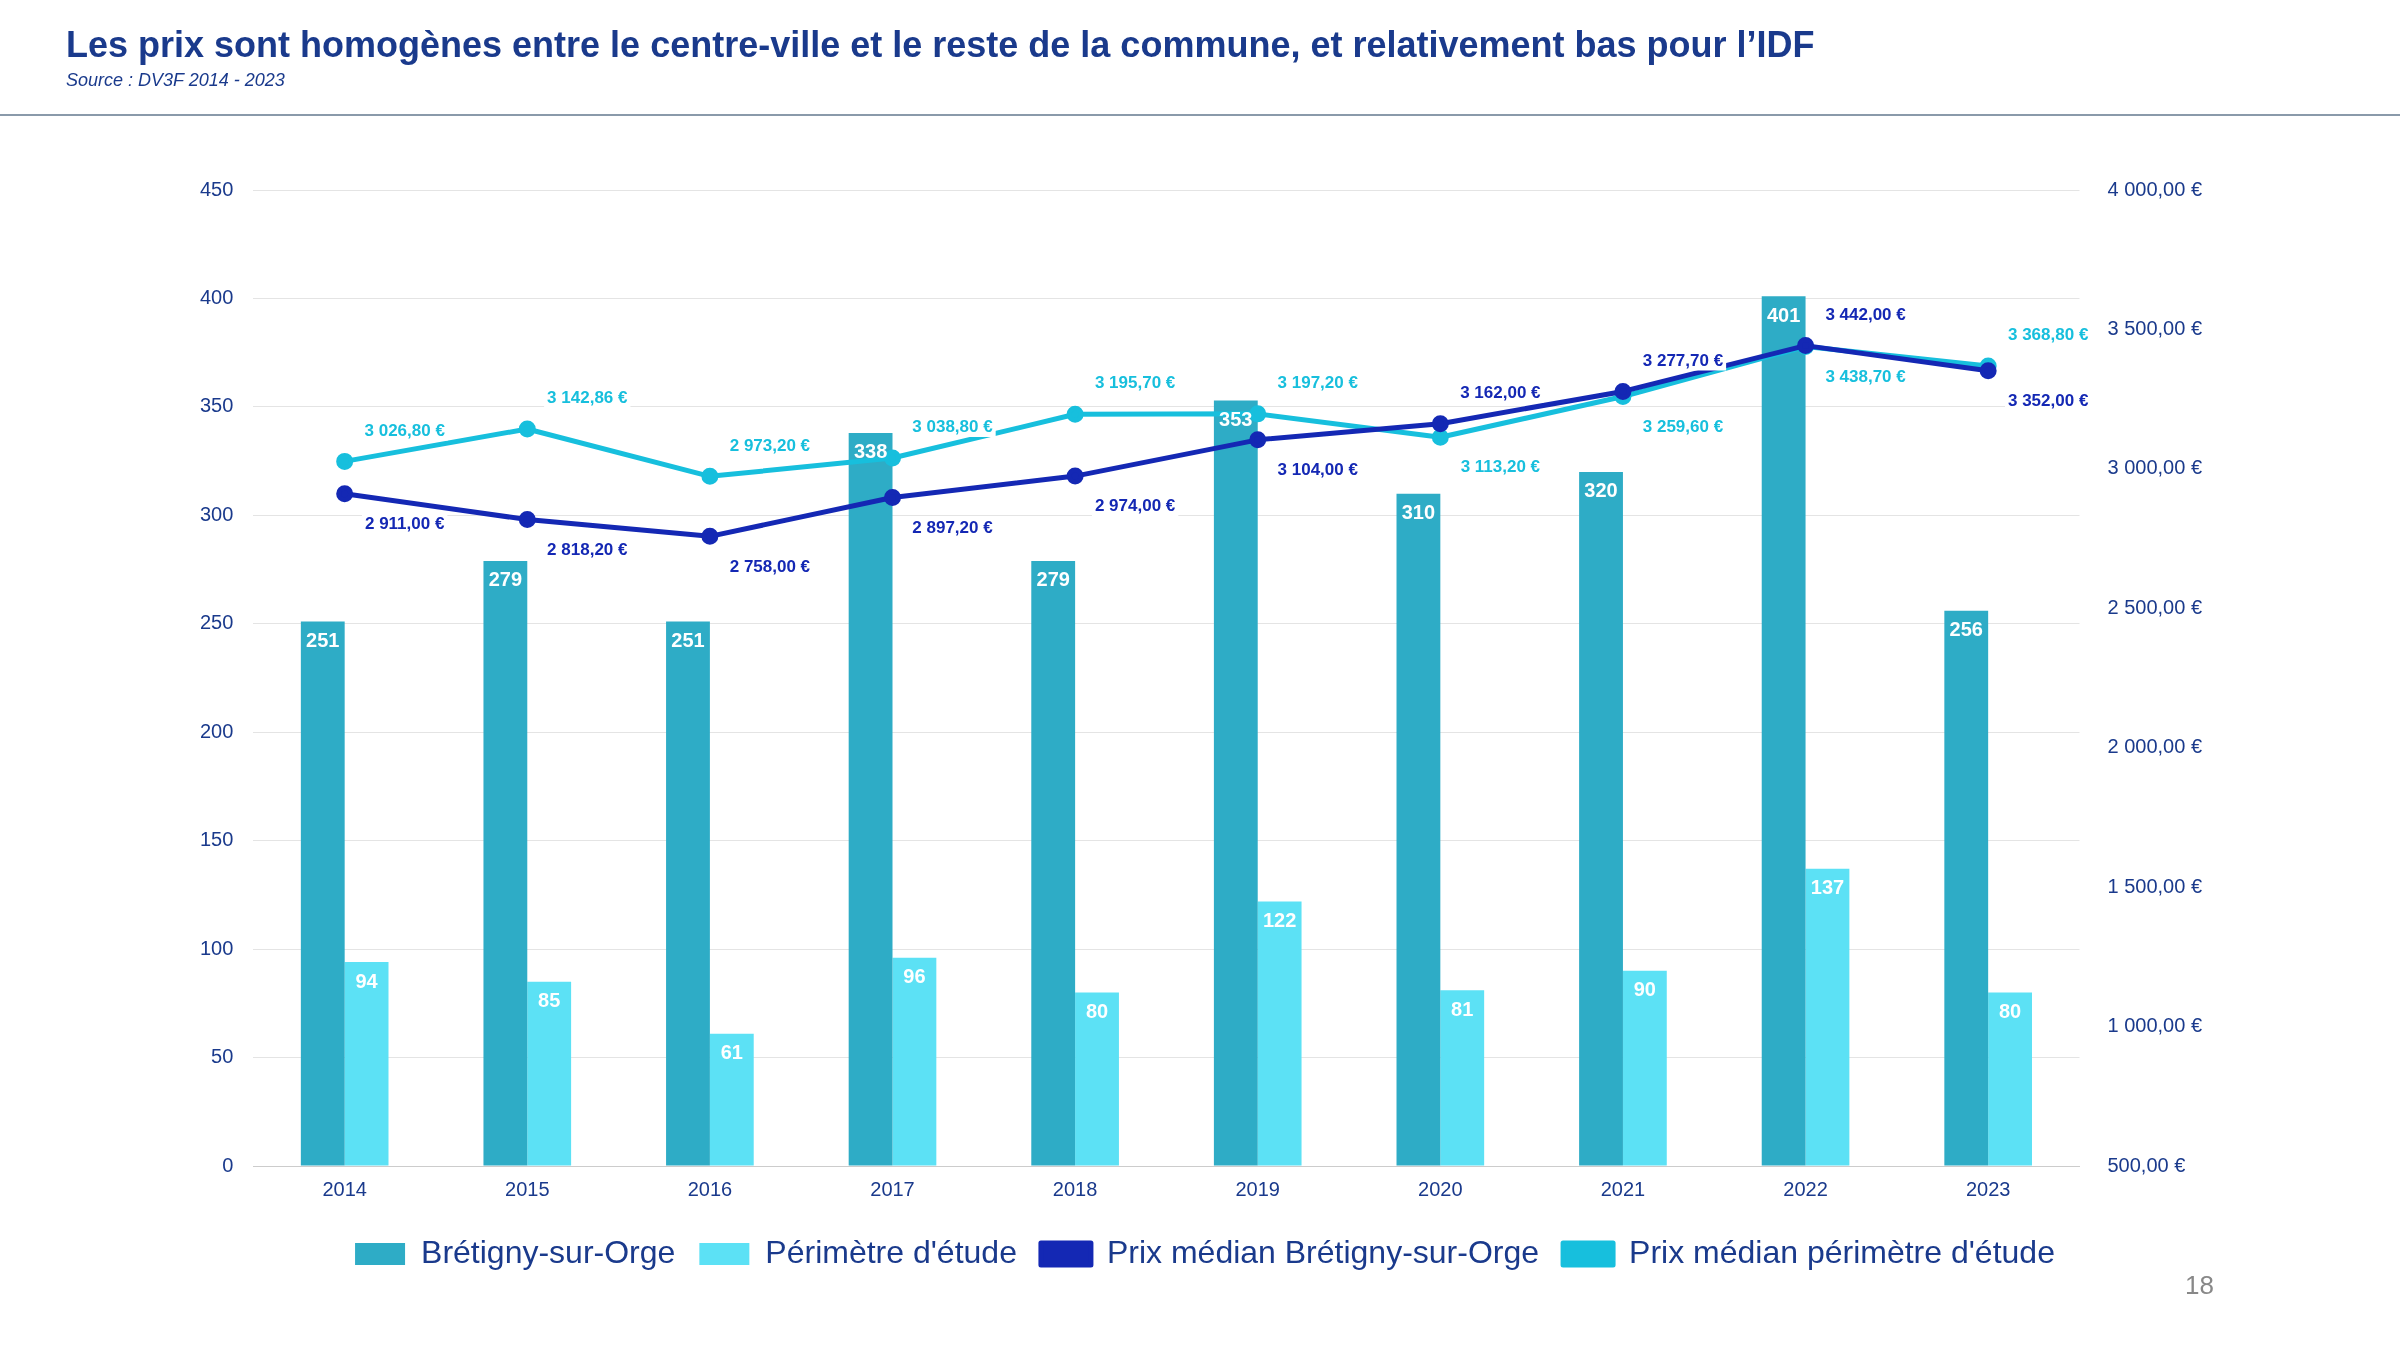 Image resolution: width=2400 pixels, height=1350 pixels. I want to click on x-tick-label: 2019, so click(1257, 1188).